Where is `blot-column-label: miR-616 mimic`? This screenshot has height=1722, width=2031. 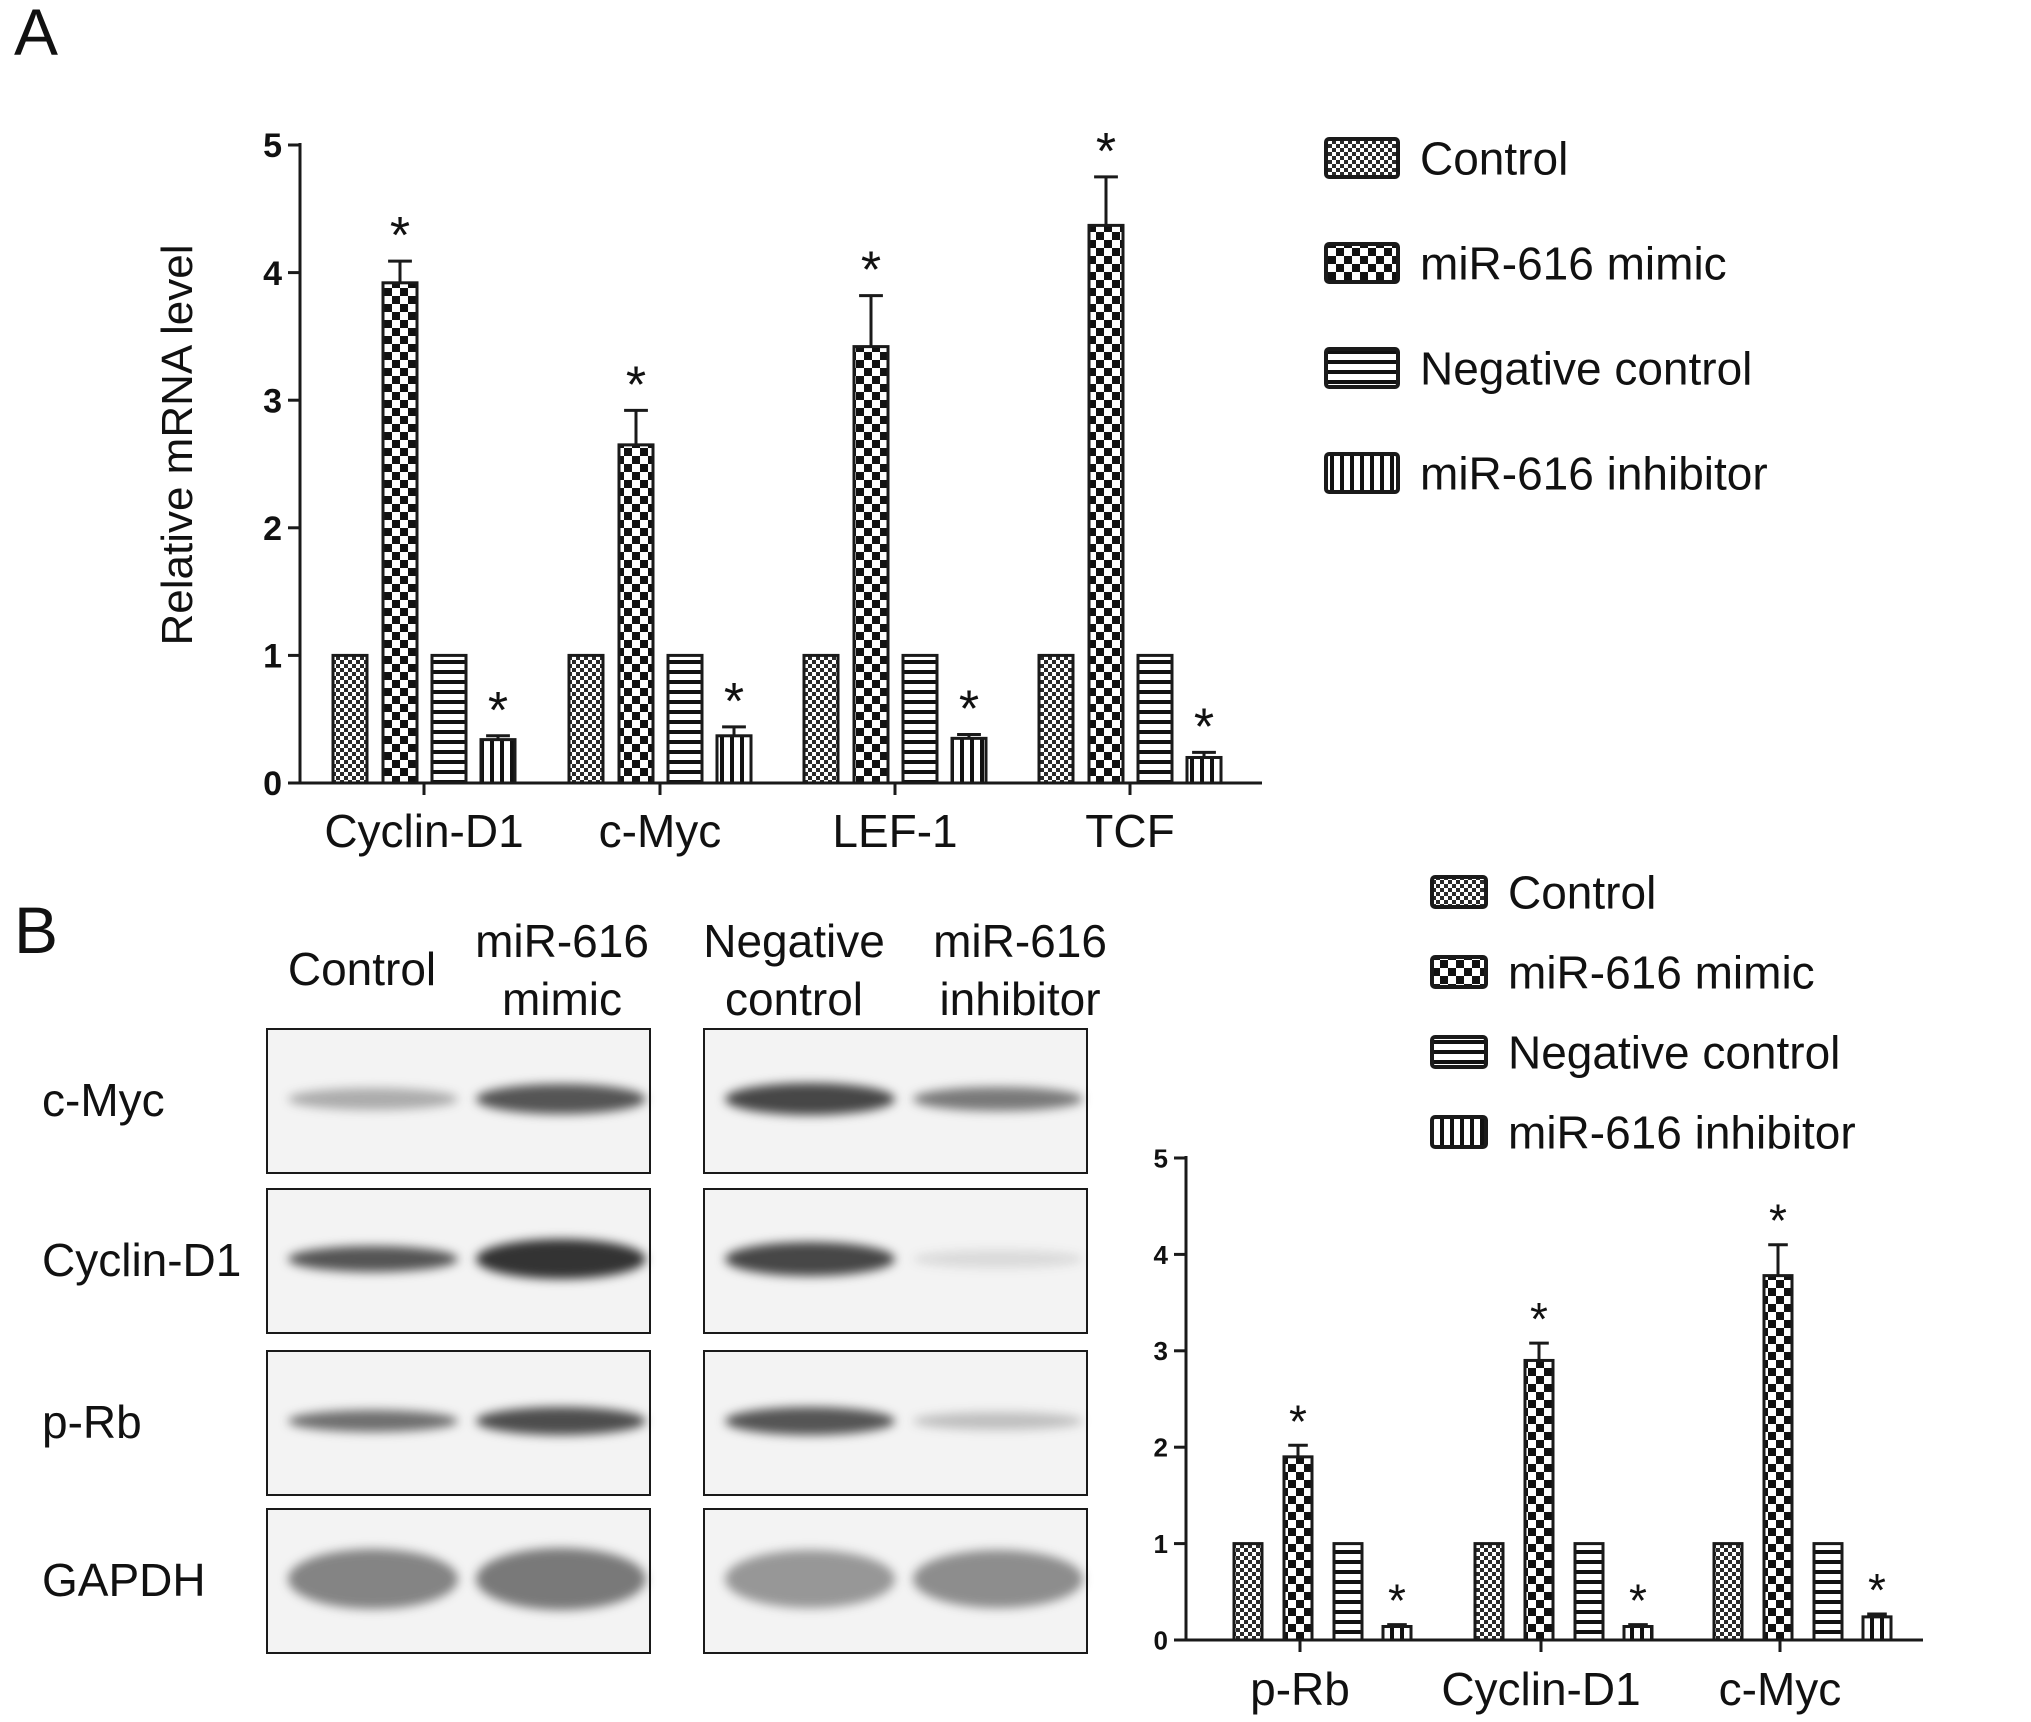 blot-column-label: miR-616 mimic is located at coordinates (562, 970).